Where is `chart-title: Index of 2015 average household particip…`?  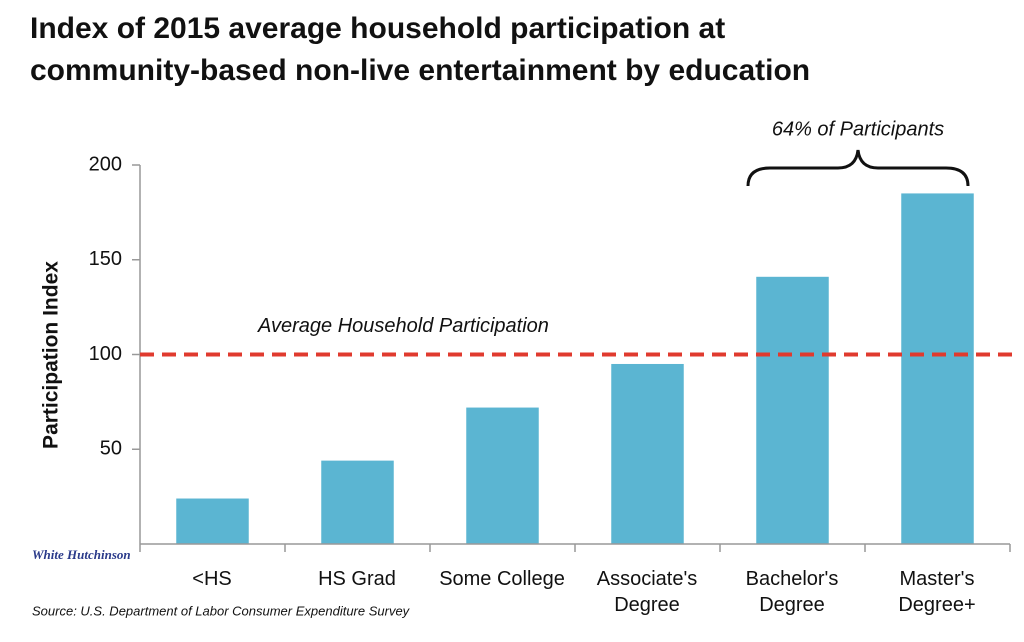 chart-title: Index of 2015 average household particip… is located at coordinates (420, 49).